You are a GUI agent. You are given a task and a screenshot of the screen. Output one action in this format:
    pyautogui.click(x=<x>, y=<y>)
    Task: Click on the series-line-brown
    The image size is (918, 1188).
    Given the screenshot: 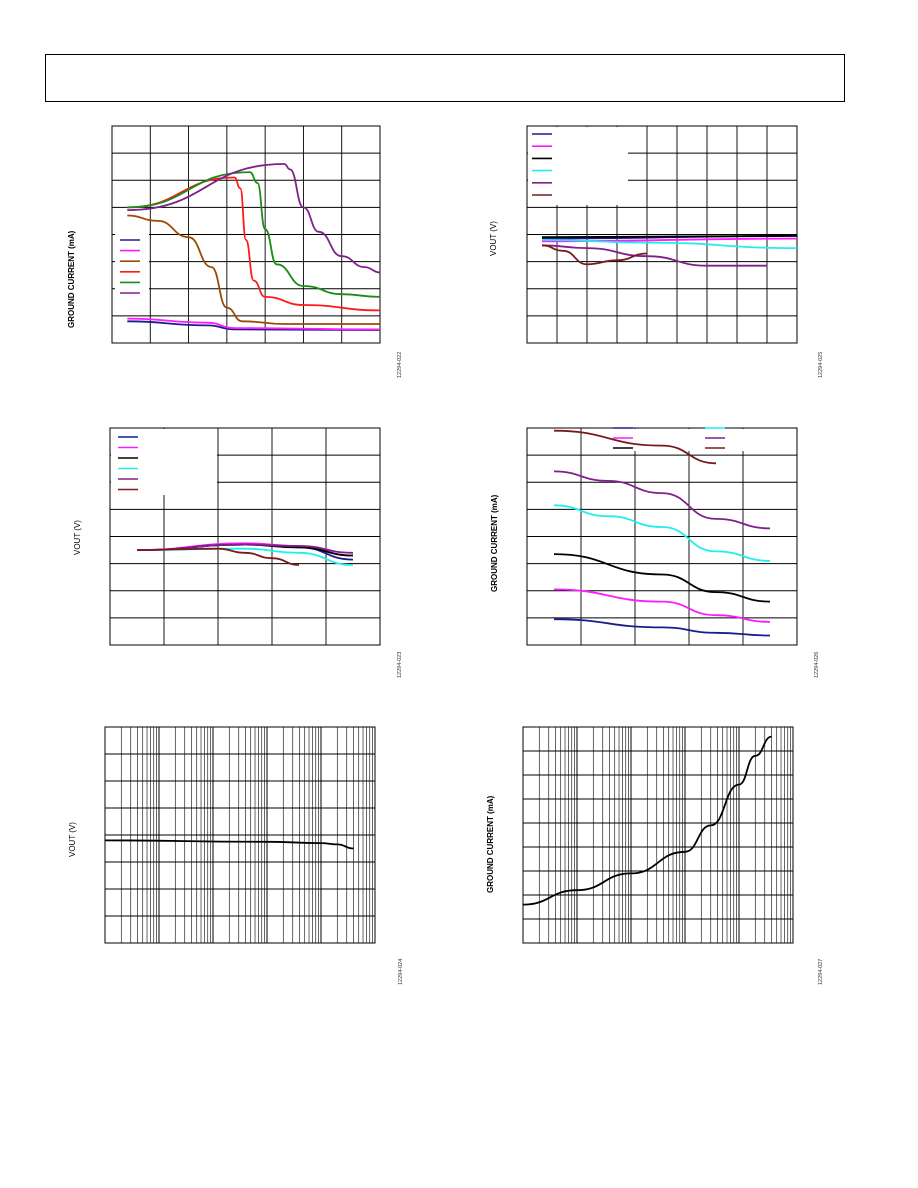 What is the action you would take?
    pyautogui.click(x=253, y=269)
    